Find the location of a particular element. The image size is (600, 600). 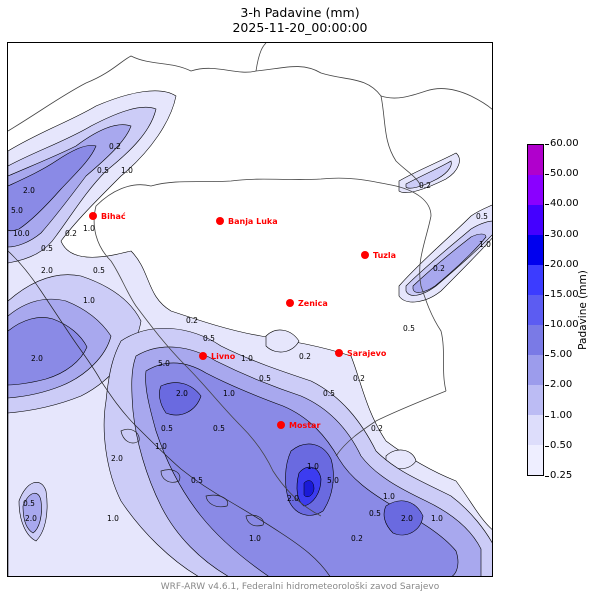

city-label: Banja Luka is located at coordinates (253, 221).